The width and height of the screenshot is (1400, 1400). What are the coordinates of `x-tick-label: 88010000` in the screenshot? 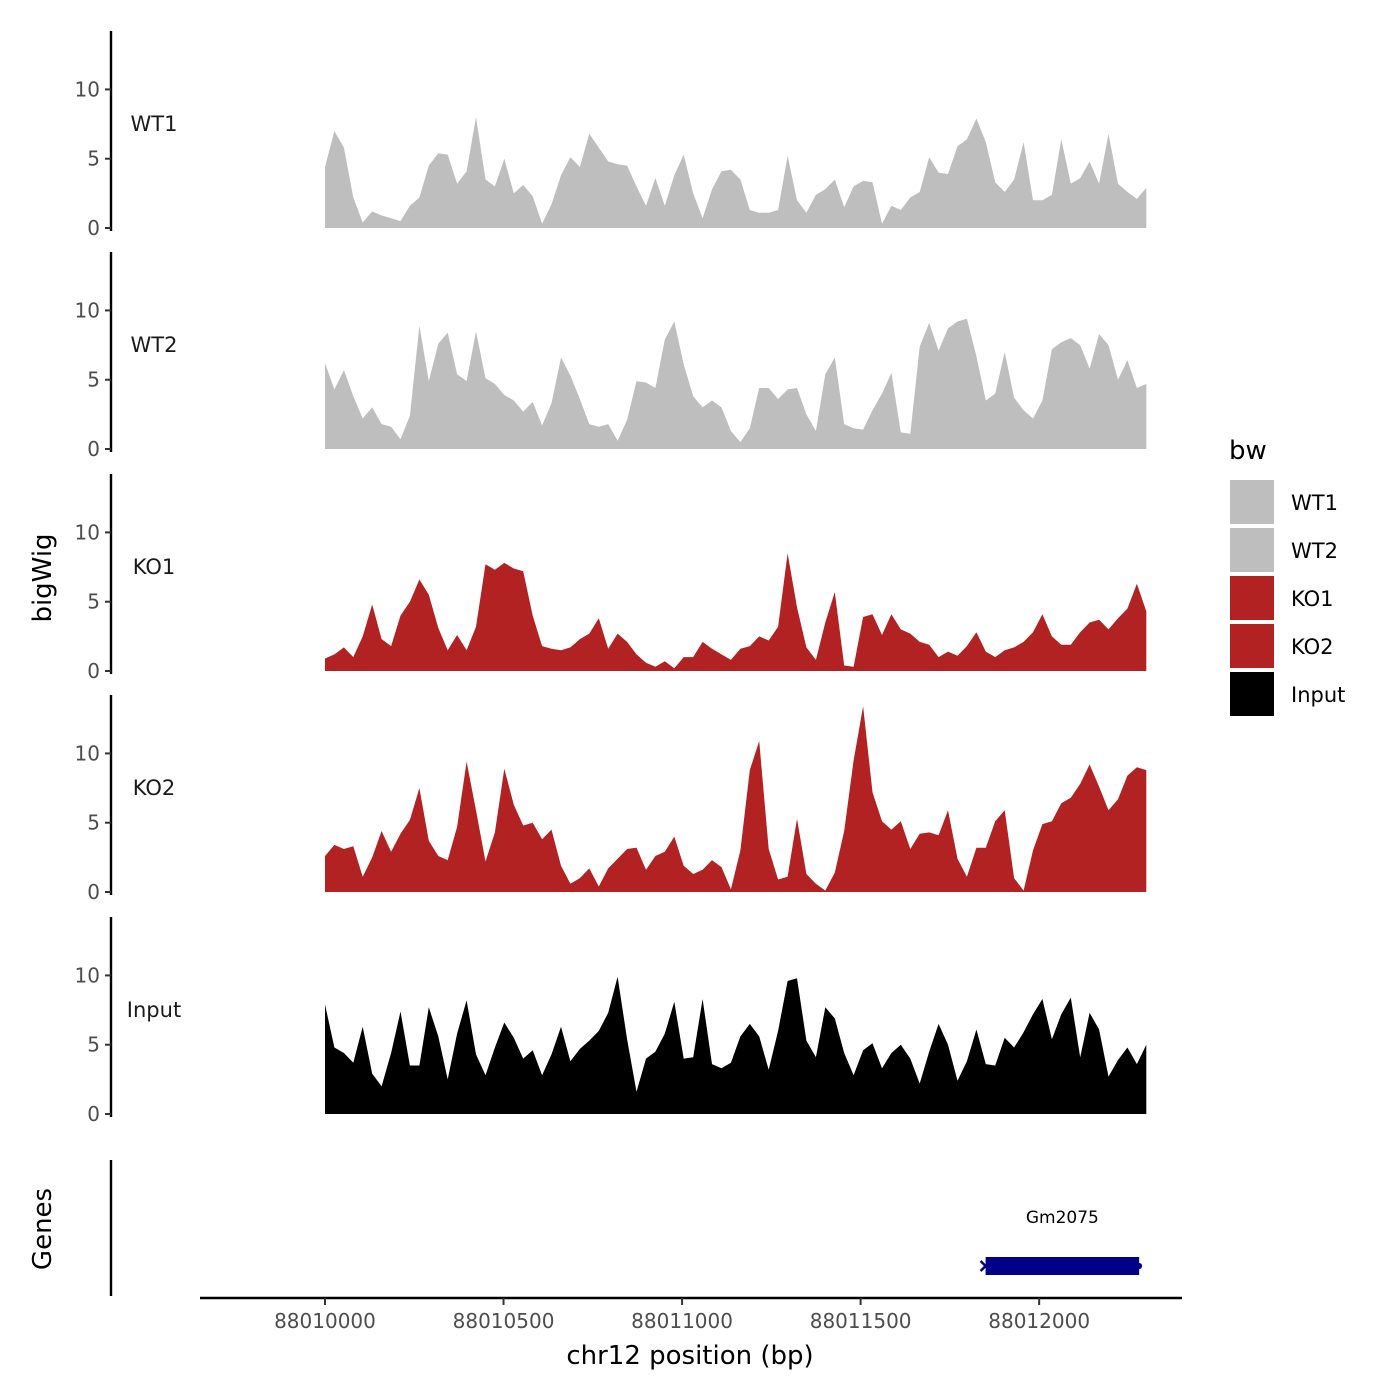 It's located at (325, 1321).